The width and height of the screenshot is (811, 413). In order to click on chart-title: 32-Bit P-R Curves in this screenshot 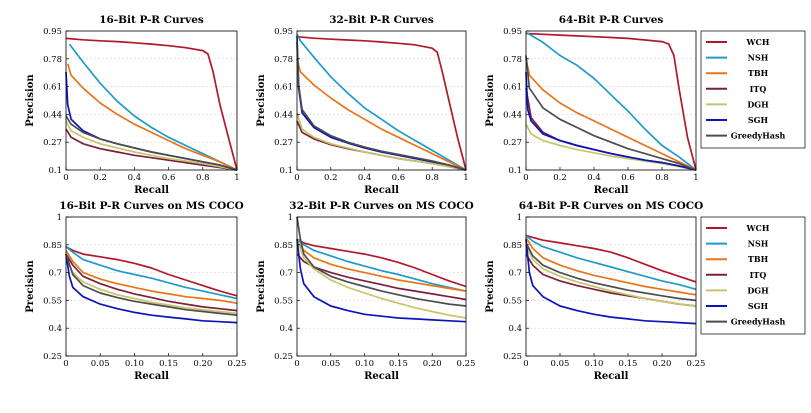, I will do `click(381, 20)`.